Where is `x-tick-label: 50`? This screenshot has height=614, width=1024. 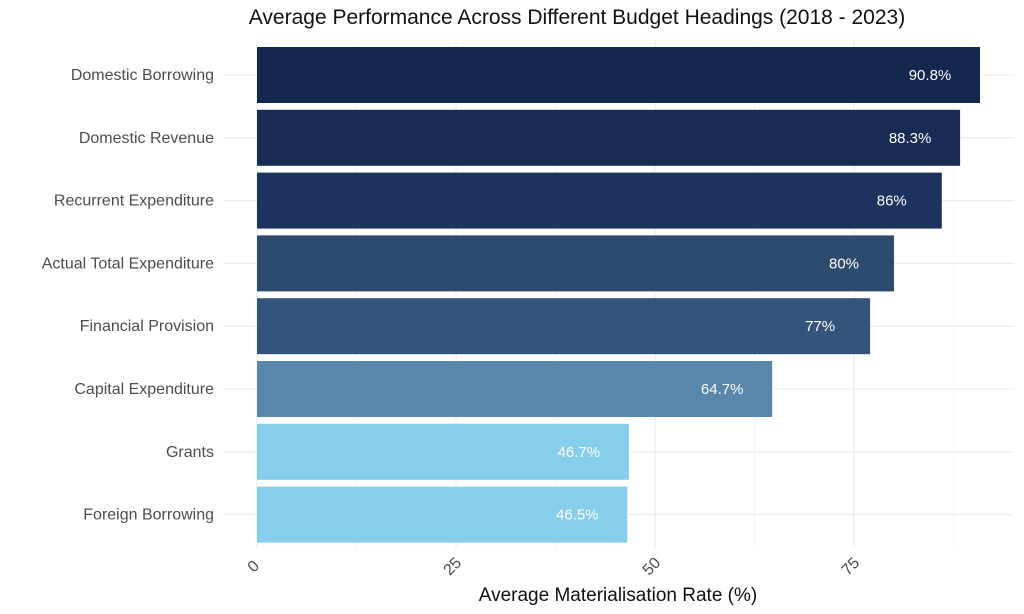
x-tick-label: 50 is located at coordinates (652, 566).